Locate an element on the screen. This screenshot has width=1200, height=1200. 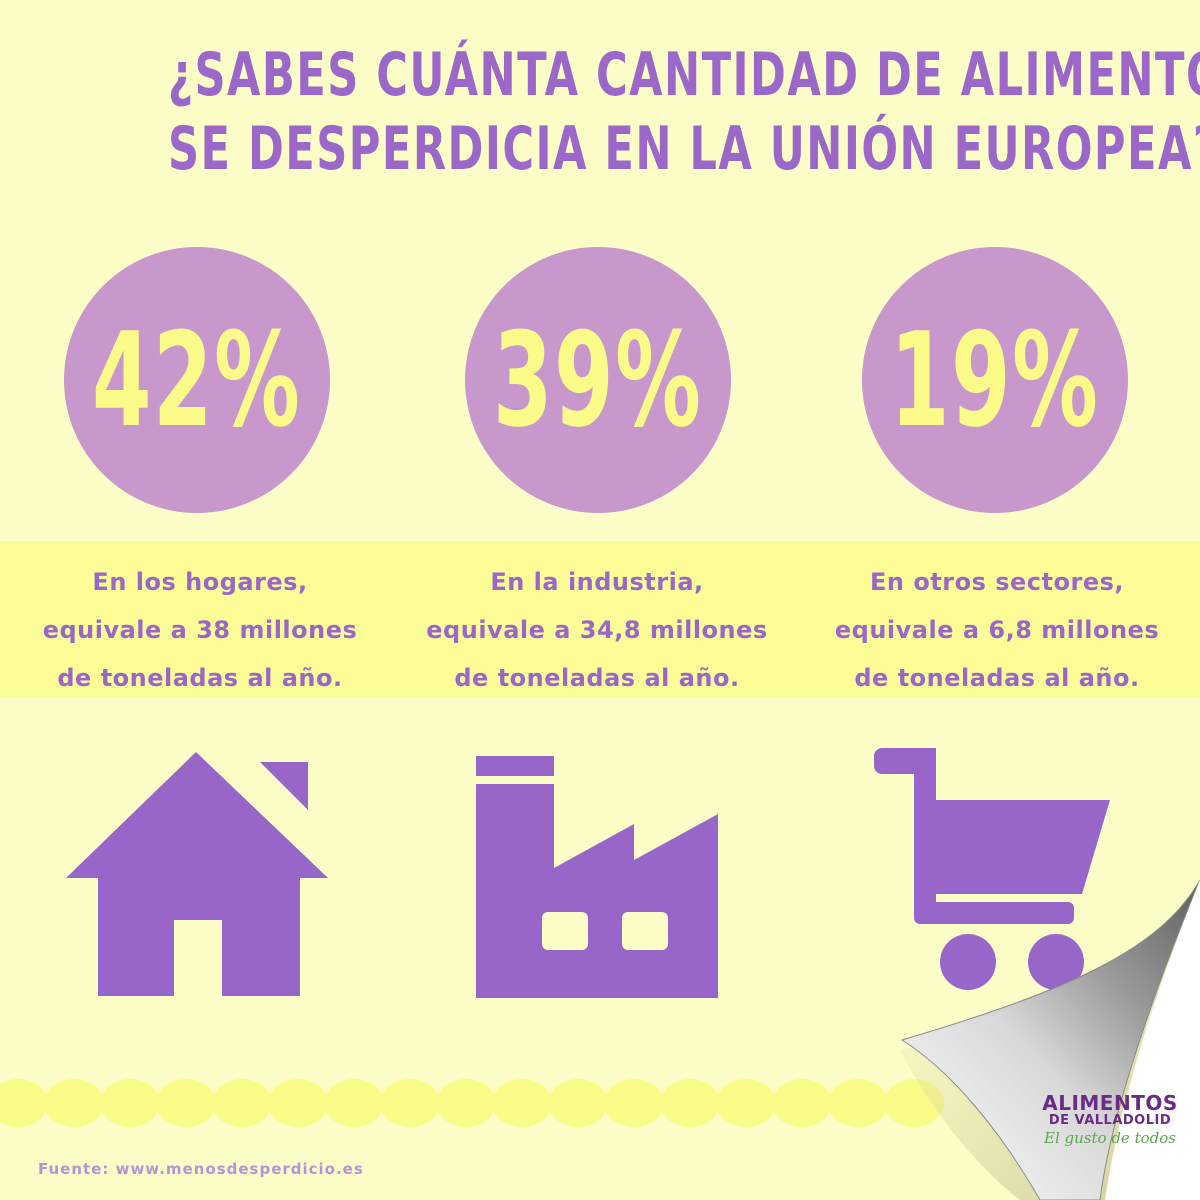
house-icon is located at coordinates (197, 874).